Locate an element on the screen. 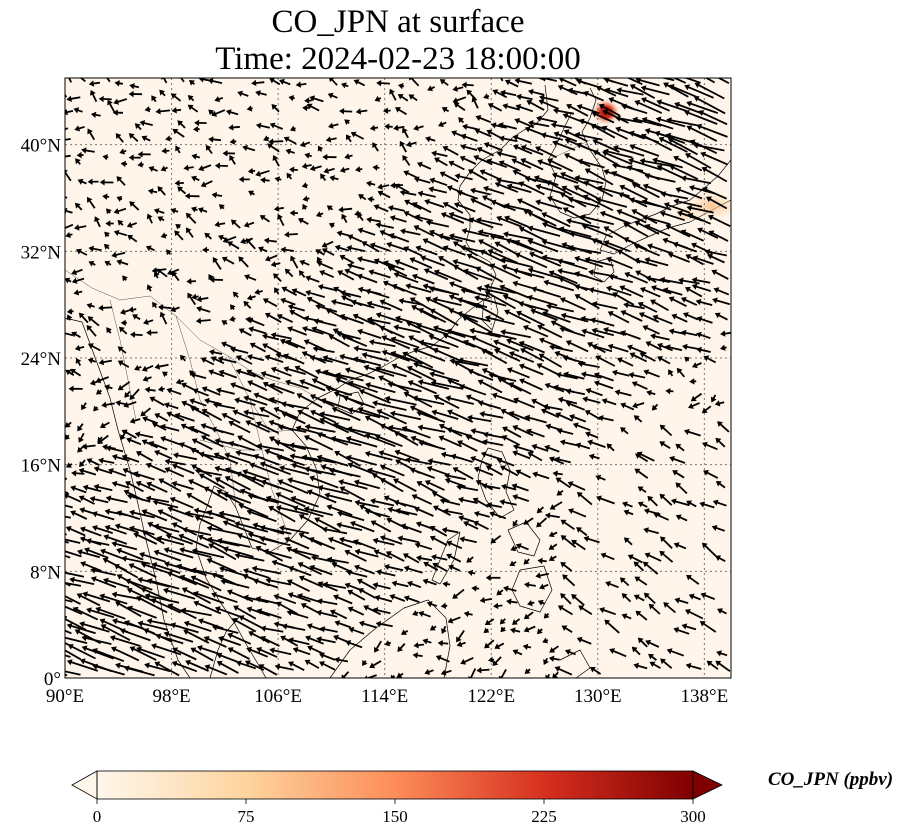 Image resolution: width=915 pixels, height=836 pixels. lon-tick-label: 98°E is located at coordinates (171, 696).